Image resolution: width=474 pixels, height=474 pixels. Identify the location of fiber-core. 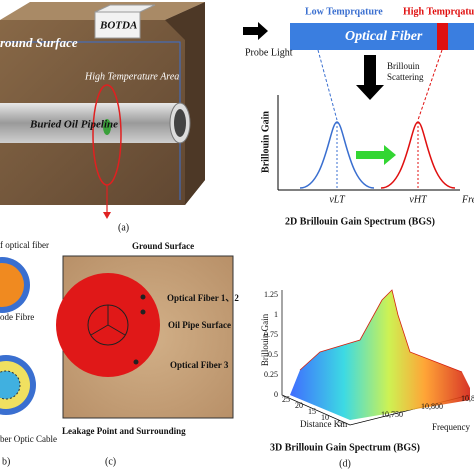
(12, 285).